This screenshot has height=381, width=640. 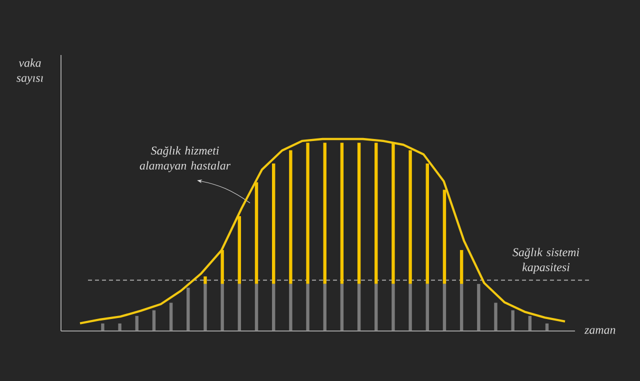 What do you see at coordinates (185, 159) in the screenshot?
I see `annotation: Sağlık hizmeti alamayan hastalar` at bounding box center [185, 159].